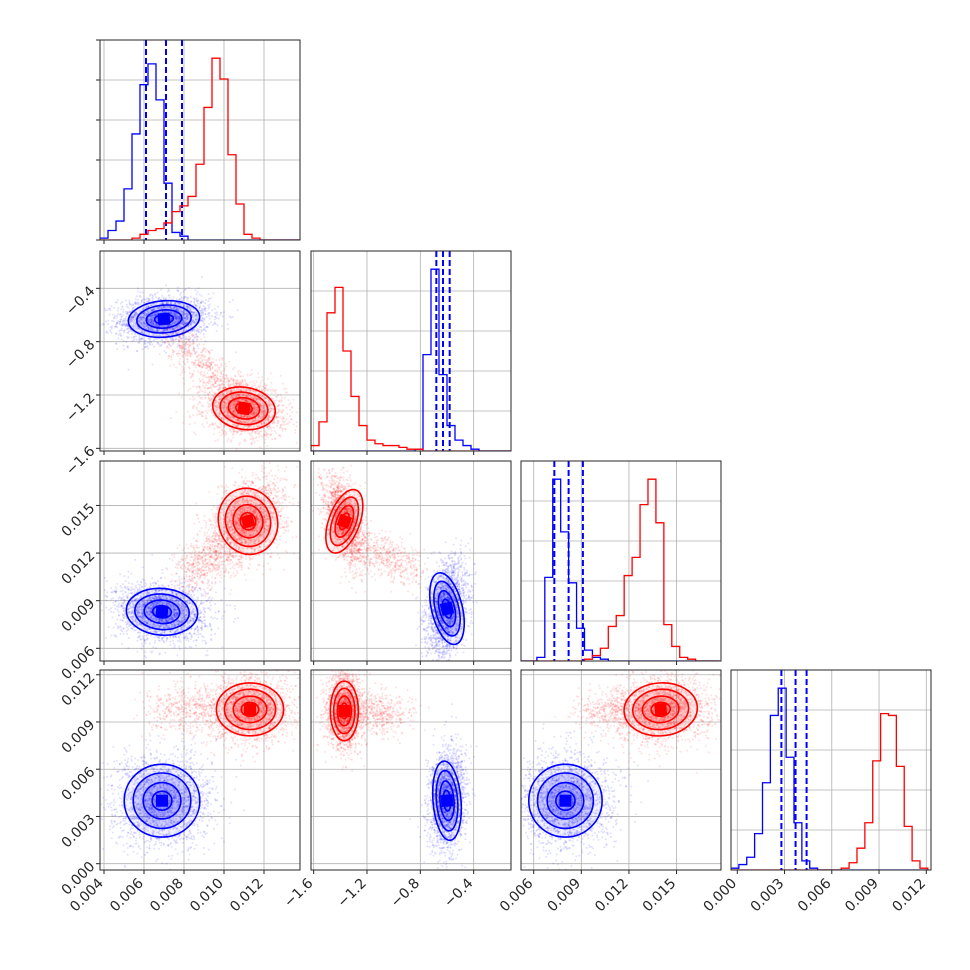 This screenshot has width=970, height=970. I want to click on panel-frame, so click(411, 351).